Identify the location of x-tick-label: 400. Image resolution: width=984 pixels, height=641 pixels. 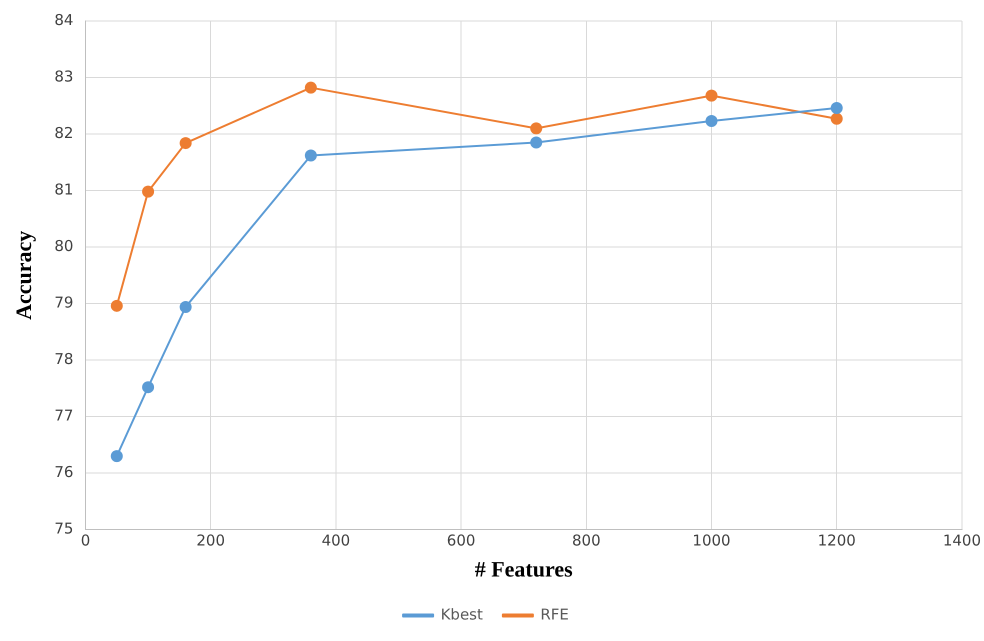
(336, 540).